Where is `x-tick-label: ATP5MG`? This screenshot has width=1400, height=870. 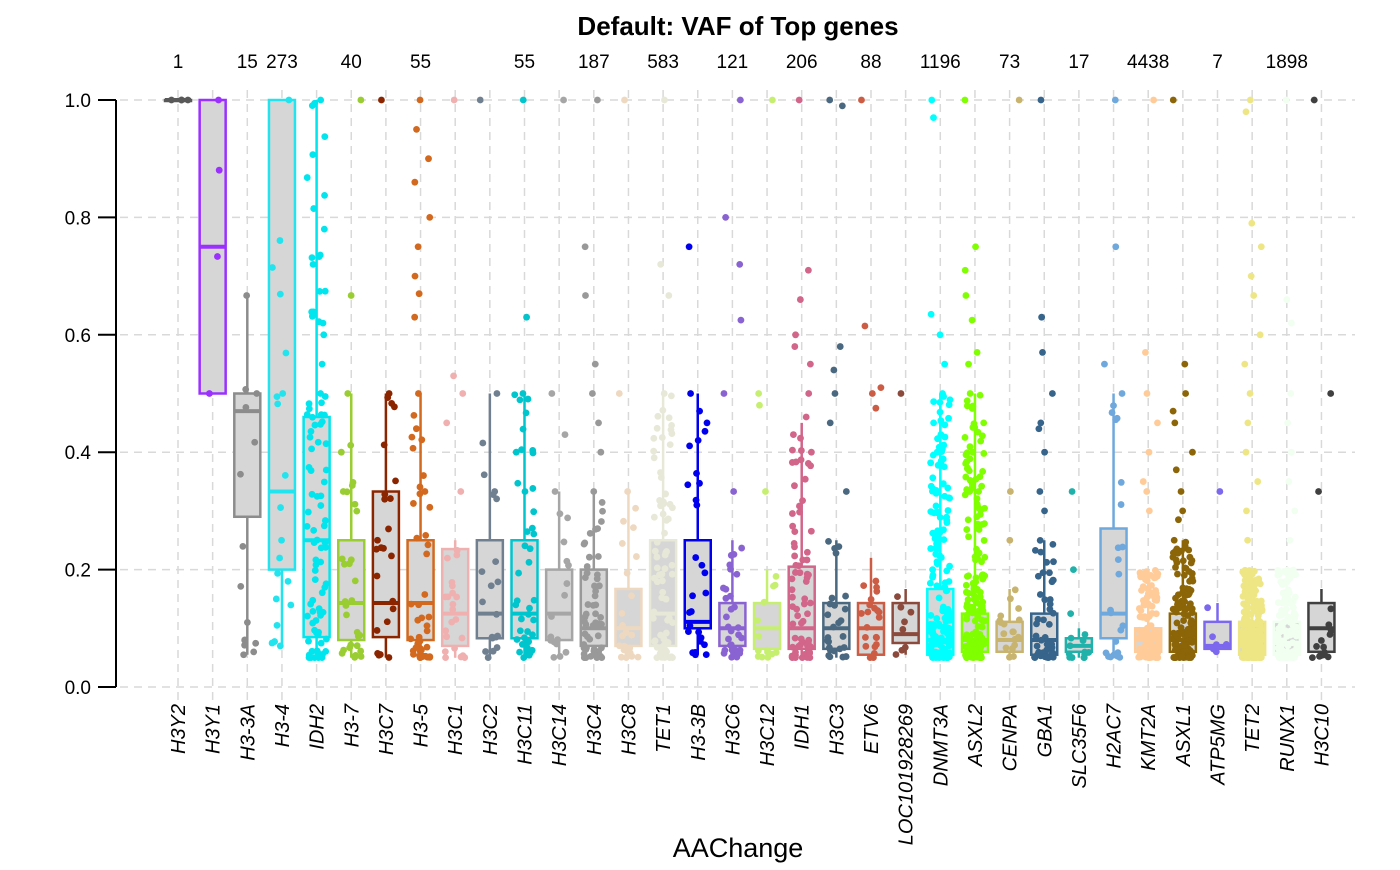 x-tick-label: ATP5MG is located at coordinates (1219, 745).